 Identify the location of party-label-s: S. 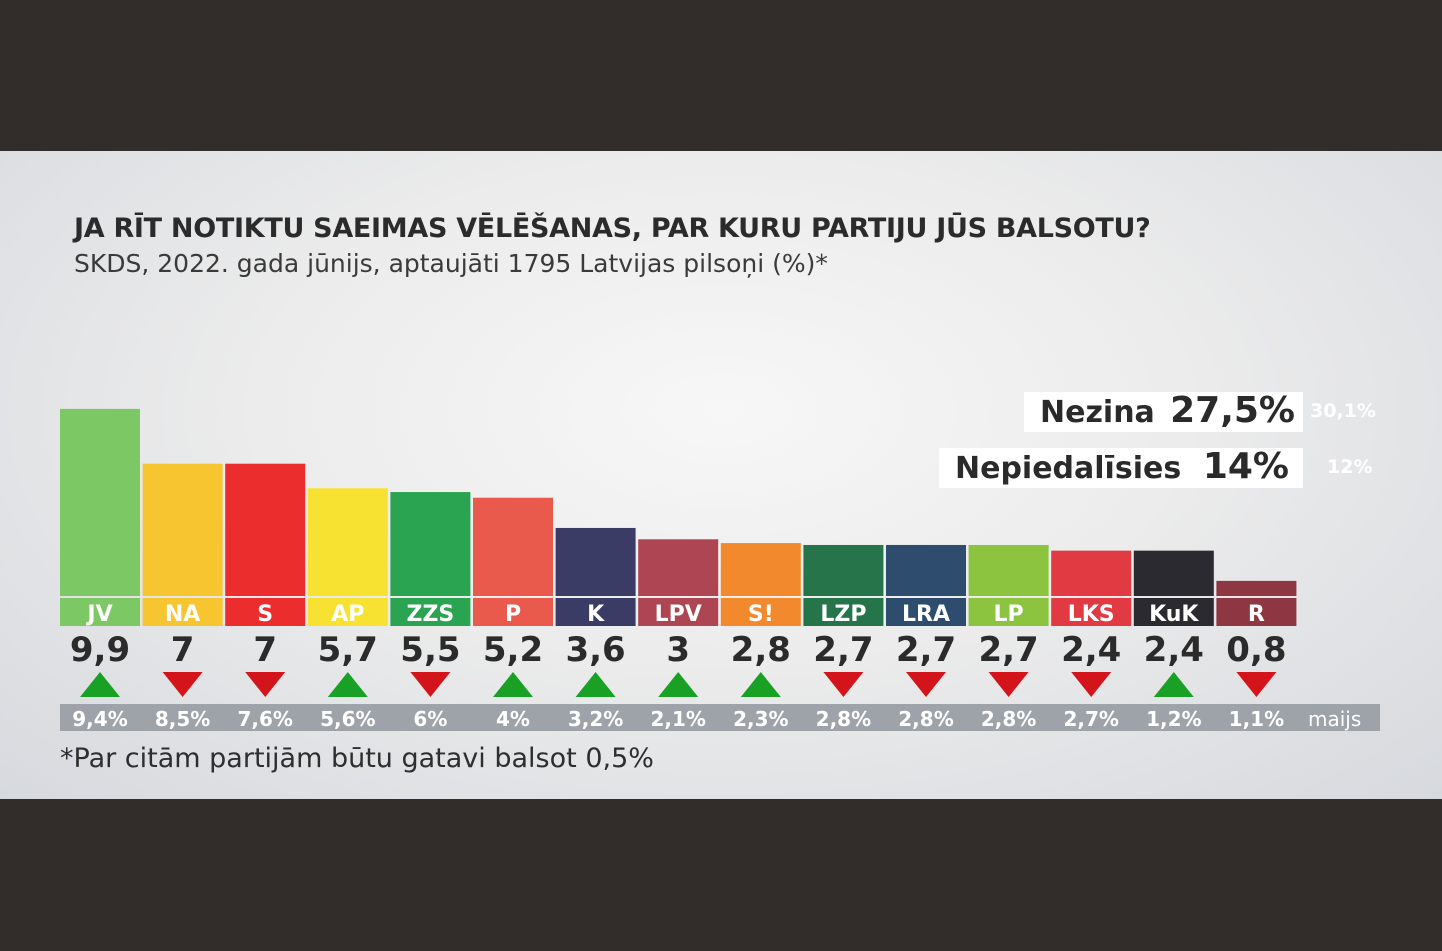
(265, 614).